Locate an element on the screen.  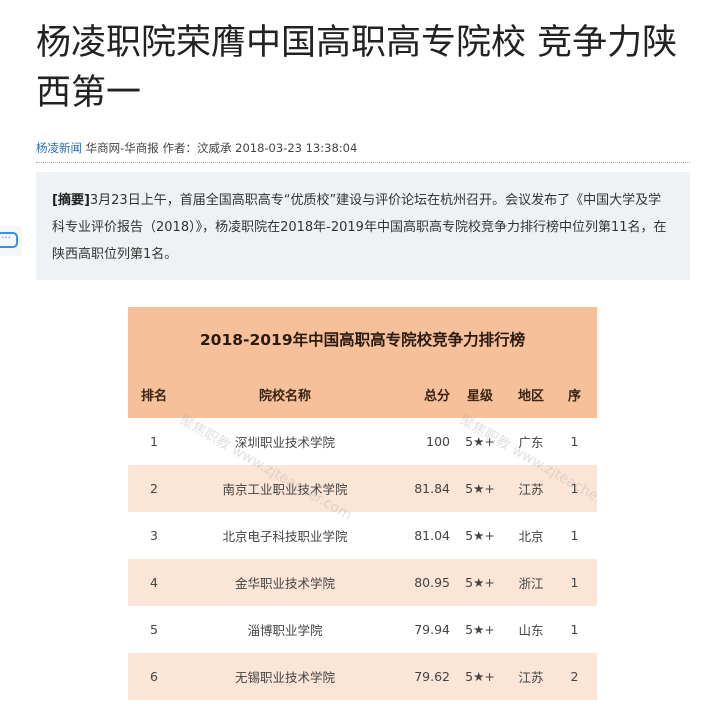
cell-region: 山东 is located at coordinates (531, 630).